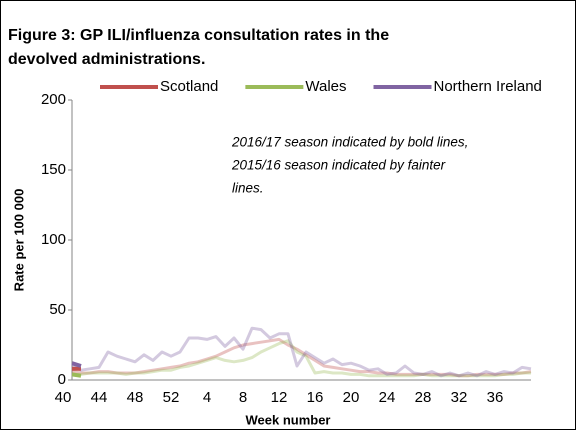 This screenshot has height=430, width=576. What do you see at coordinates (135, 397) in the screenshot?
I see `x-tick-label: 48` at bounding box center [135, 397].